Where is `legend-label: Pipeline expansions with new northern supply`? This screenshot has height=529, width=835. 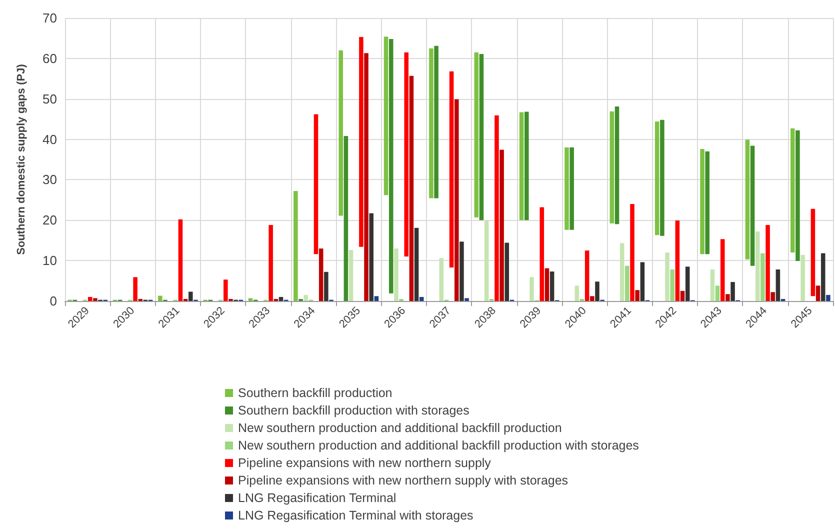 legend-label: Pipeline expansions with new northern supply is located at coordinates (365, 463).